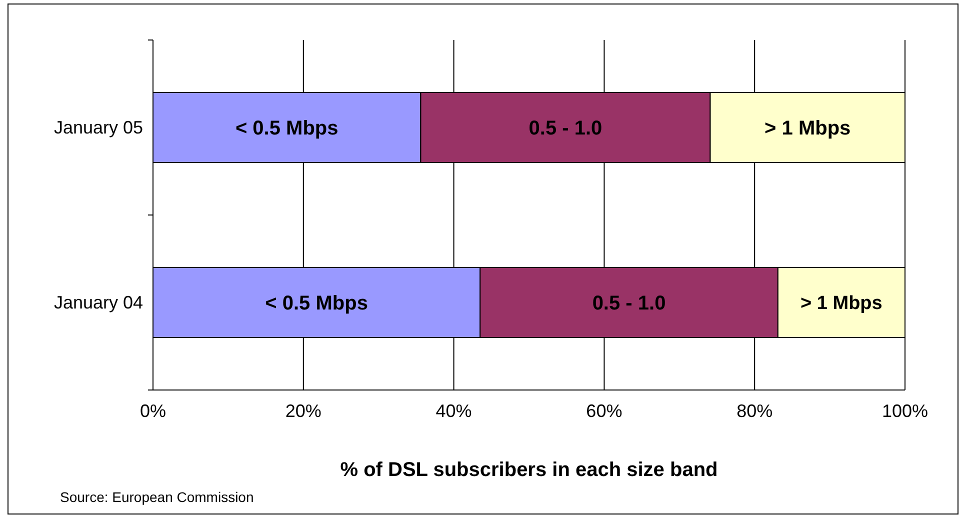 This screenshot has height=518, width=965. What do you see at coordinates (303, 410) in the screenshot?
I see `x-tick-label: 20%` at bounding box center [303, 410].